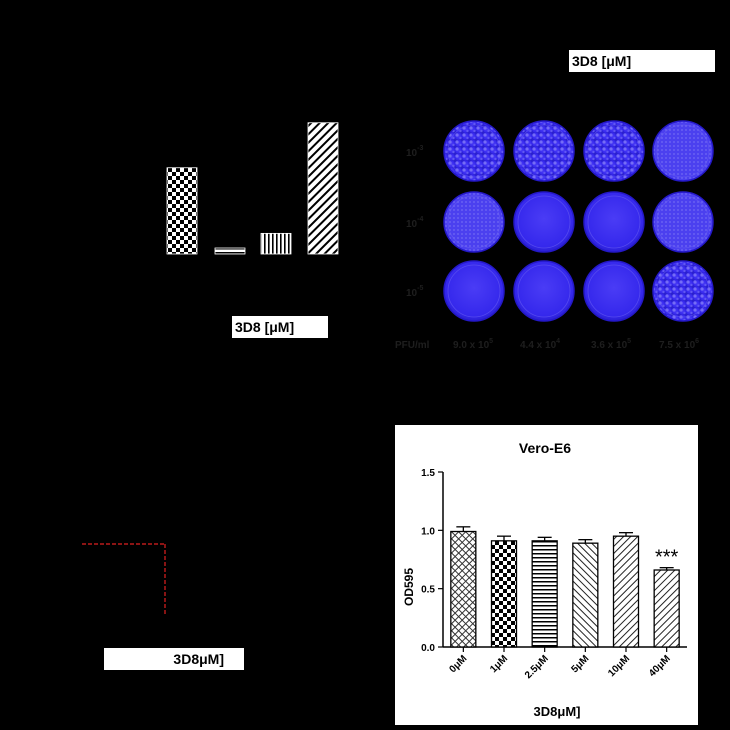  Describe the element at coordinates (459, 664) in the screenshot. I see `x-tick-label: 0μM` at that location.